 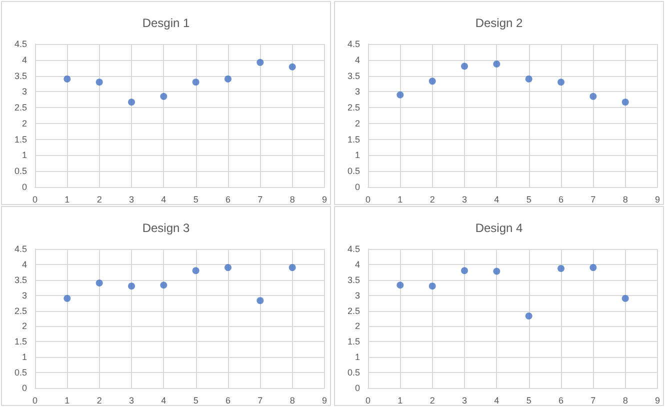 What do you see at coordinates (499, 228) in the screenshot?
I see `chart-title: Design 4` at bounding box center [499, 228].